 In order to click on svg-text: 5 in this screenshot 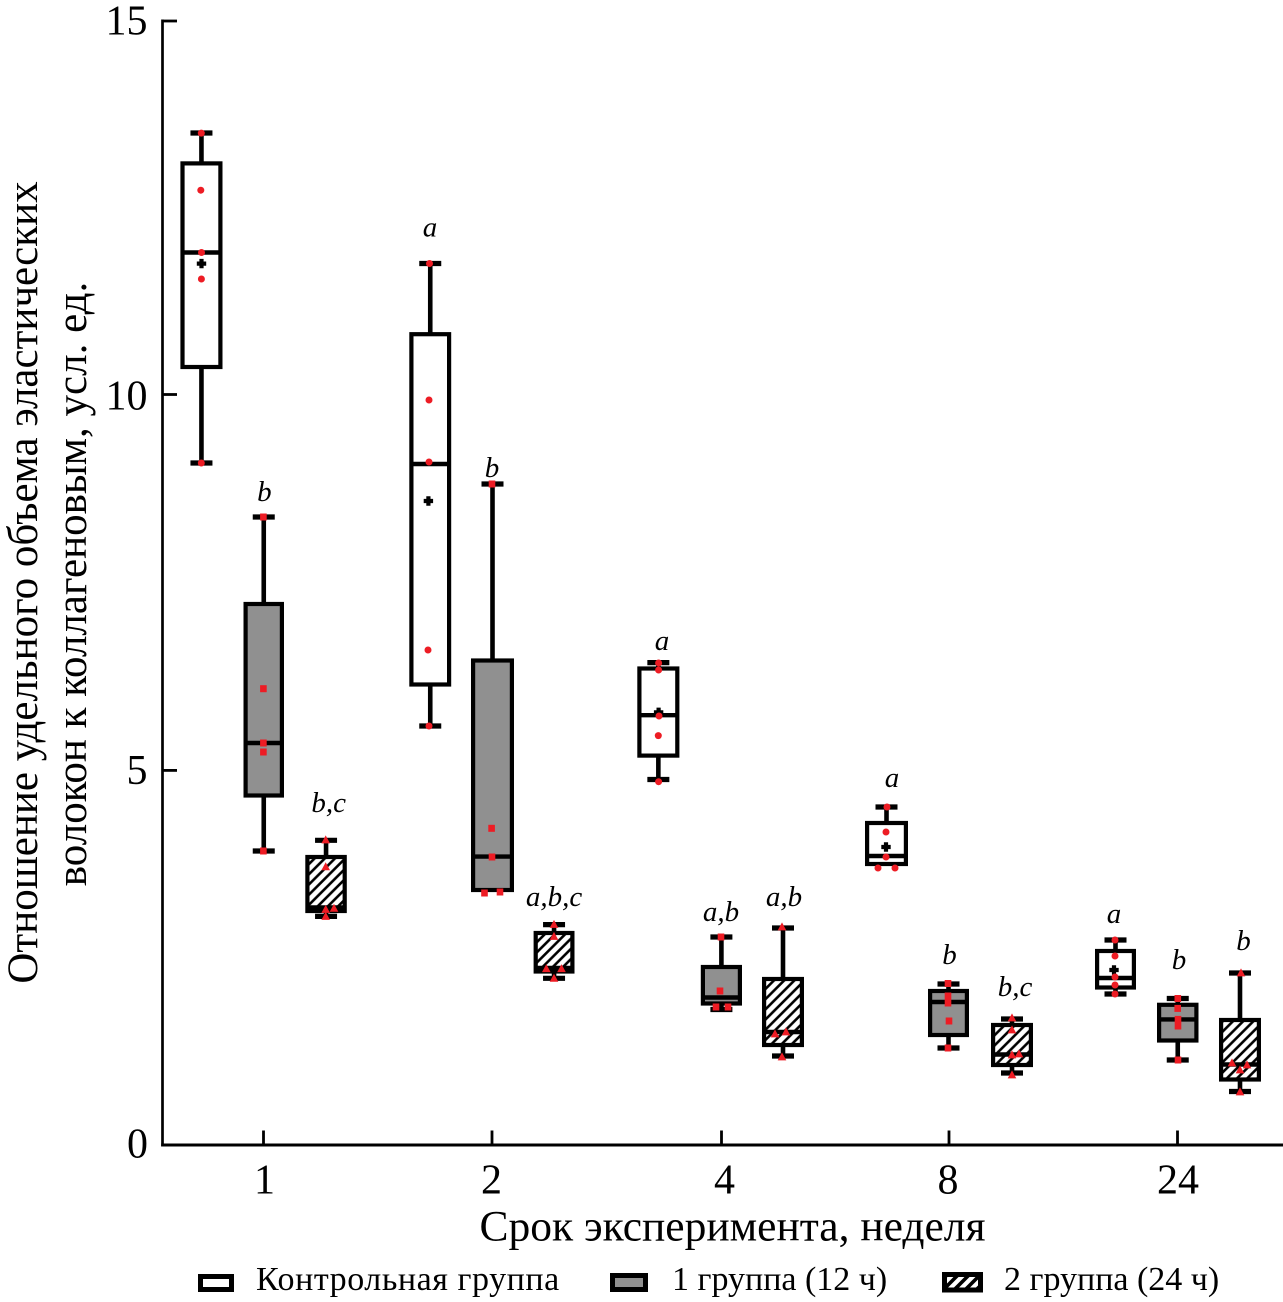, I will do `click(137, 771)`.